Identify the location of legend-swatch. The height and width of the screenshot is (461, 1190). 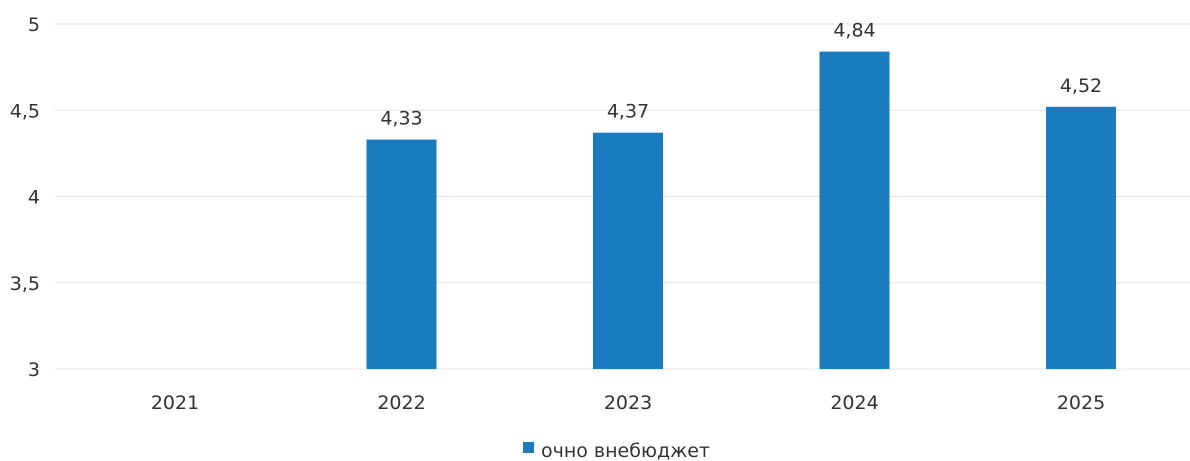
(528, 447).